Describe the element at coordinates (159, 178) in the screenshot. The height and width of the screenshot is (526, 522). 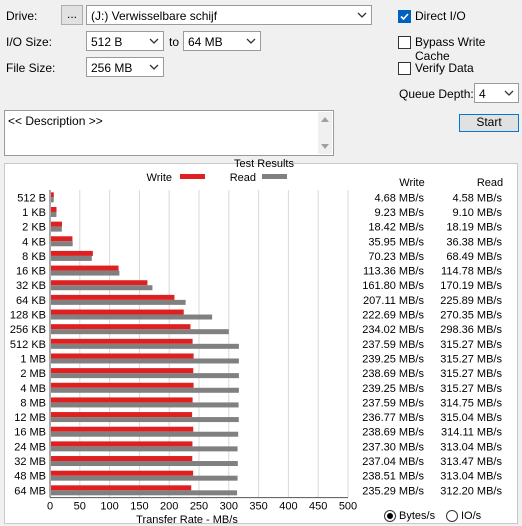
I see `legend-write-label: Write` at that location.